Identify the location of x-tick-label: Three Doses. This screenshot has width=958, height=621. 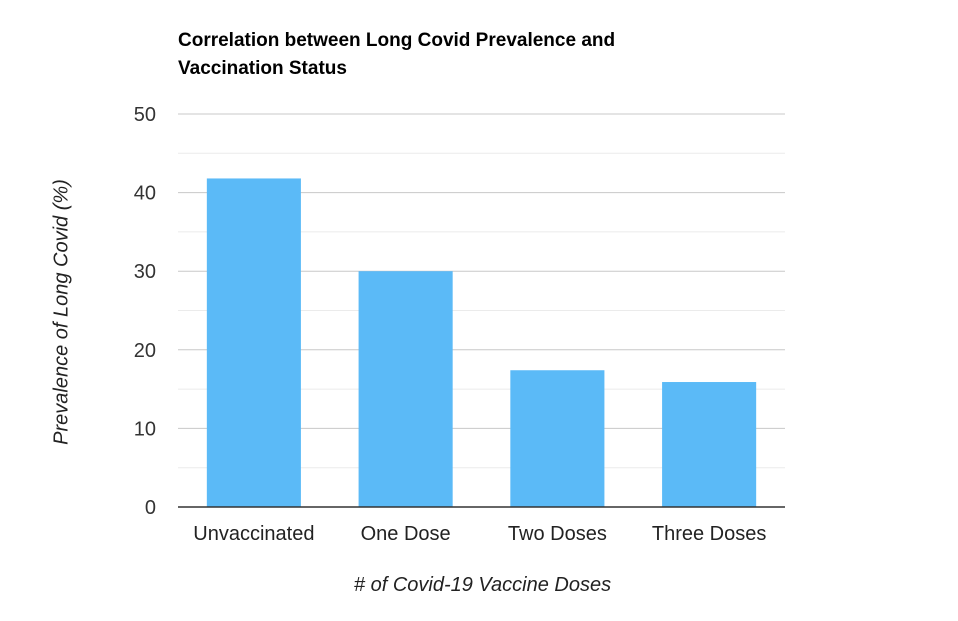
(709, 534).